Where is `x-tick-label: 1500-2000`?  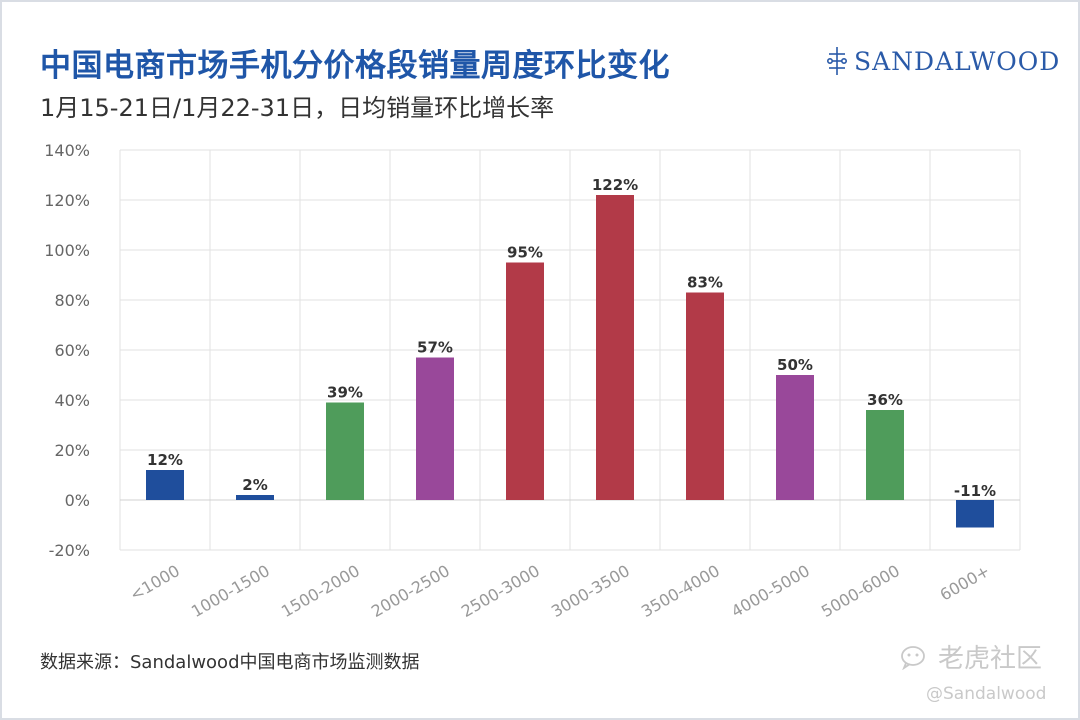 x-tick-label: 1500-2000 is located at coordinates (320, 591).